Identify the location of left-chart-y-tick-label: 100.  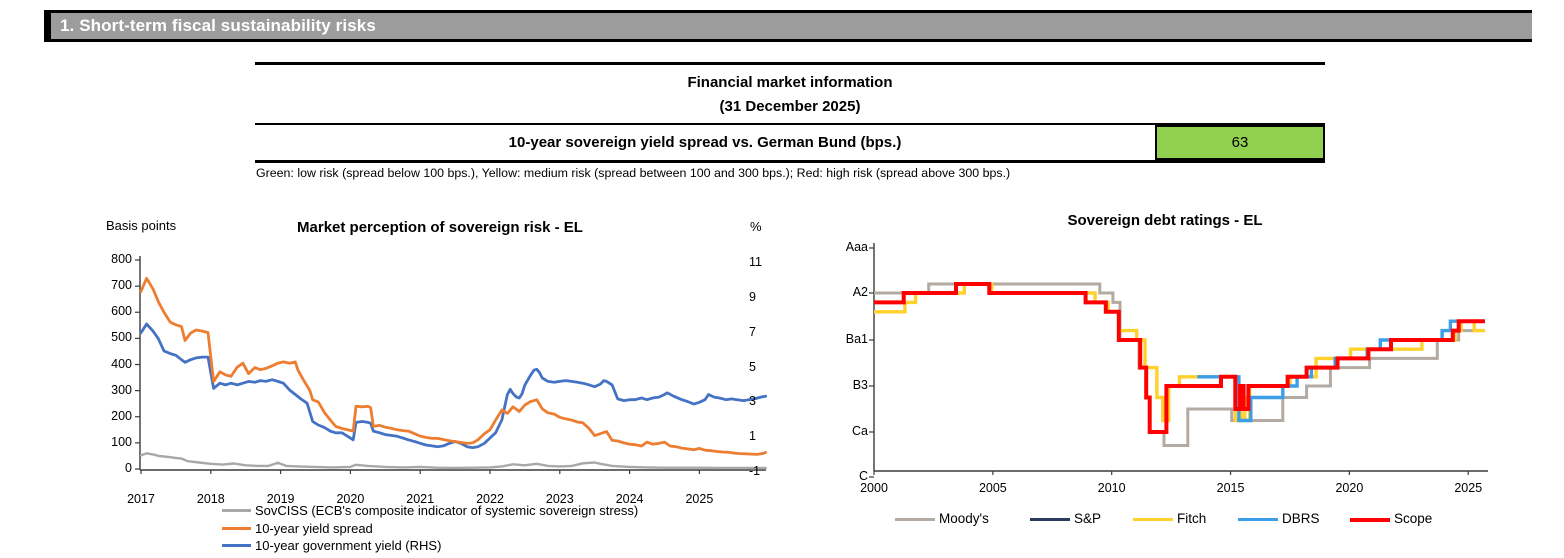
(121, 441).